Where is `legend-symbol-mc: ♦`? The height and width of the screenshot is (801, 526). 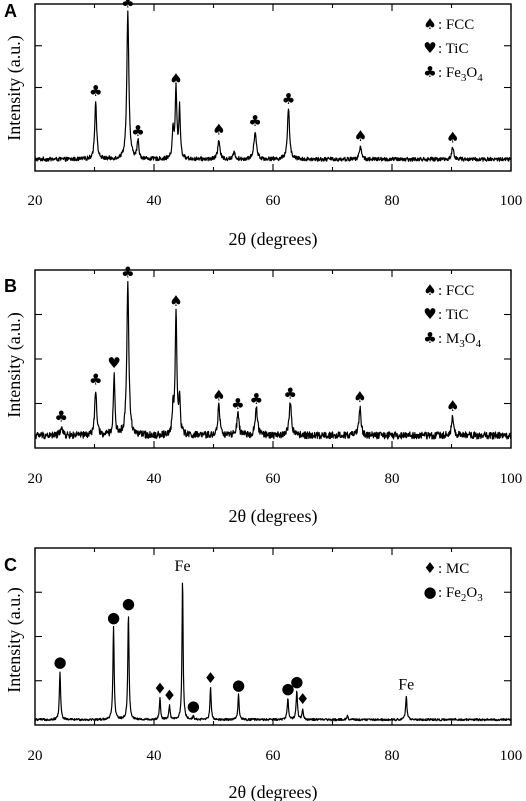 legend-symbol-mc: ♦ is located at coordinates (429, 568).